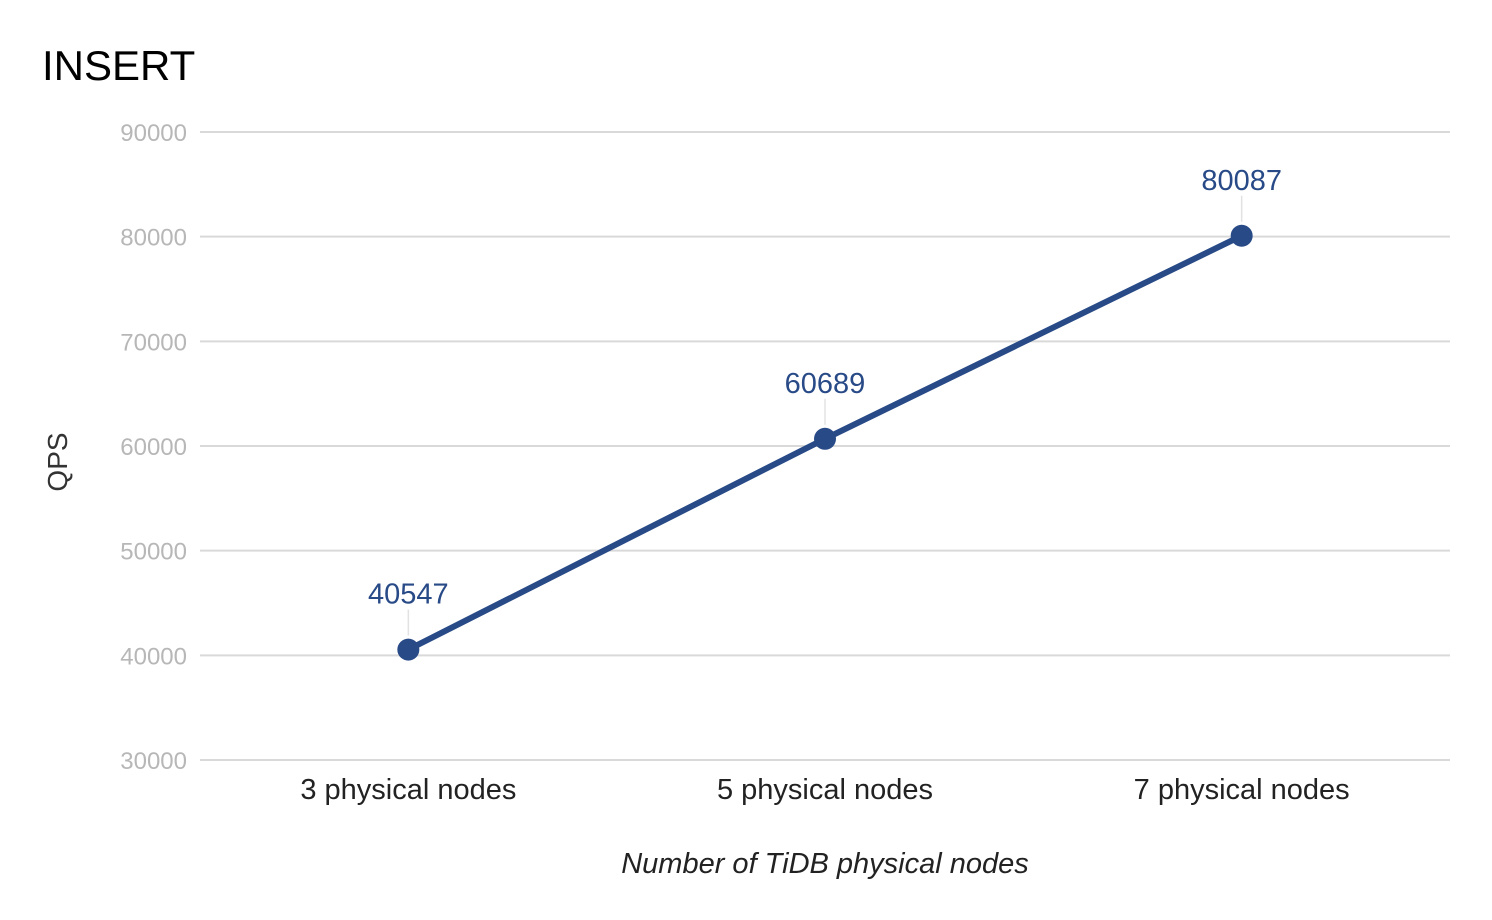 This screenshot has width=1492, height=920. What do you see at coordinates (408, 790) in the screenshot?
I see `x-category-label: 3 physical nodes` at bounding box center [408, 790].